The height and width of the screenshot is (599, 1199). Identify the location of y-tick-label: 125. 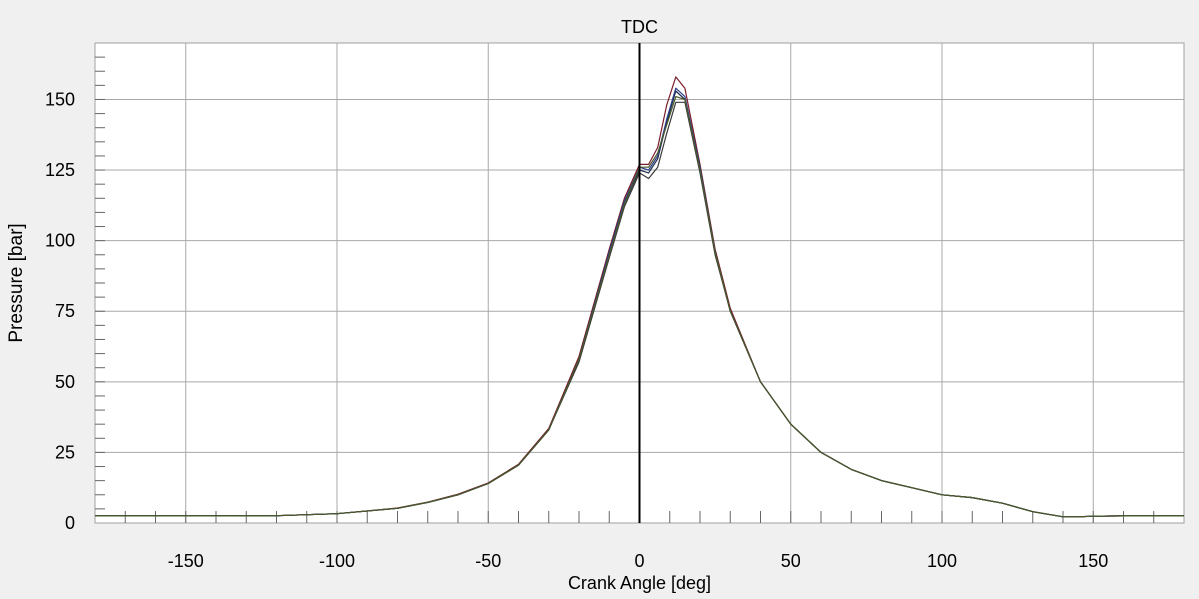
(60, 170).